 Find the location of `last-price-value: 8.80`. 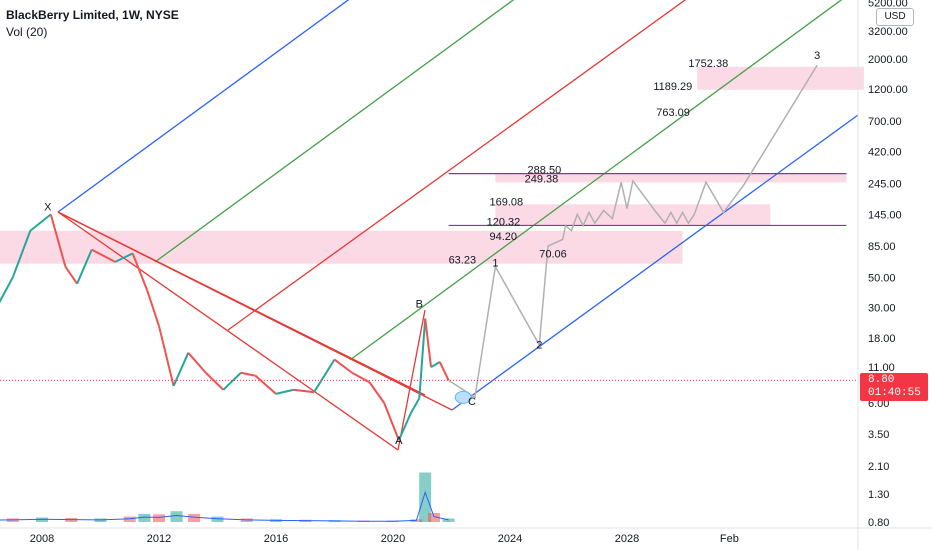

last-price-value: 8.80 is located at coordinates (881, 380).